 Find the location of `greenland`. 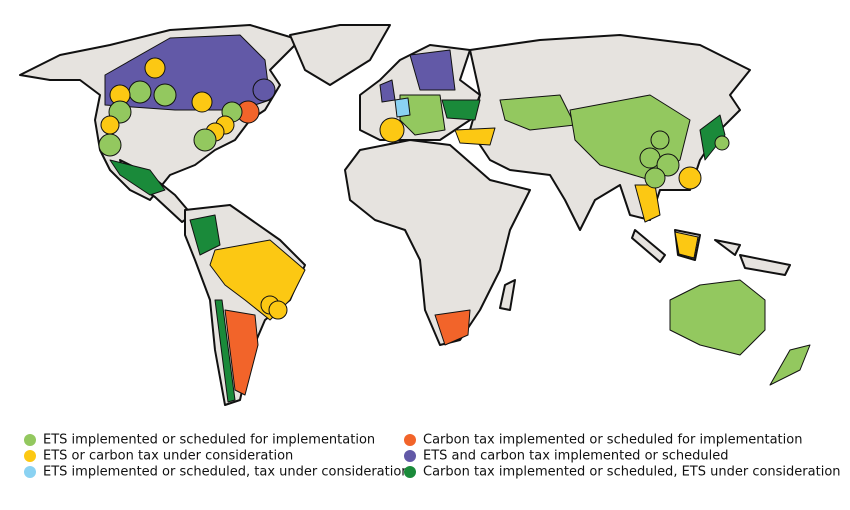

greenland is located at coordinates (340, 55).